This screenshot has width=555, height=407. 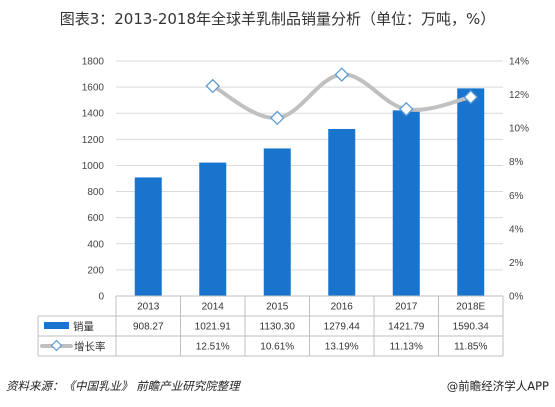 I want to click on sales-data-label: 1021.91, so click(x=213, y=327).